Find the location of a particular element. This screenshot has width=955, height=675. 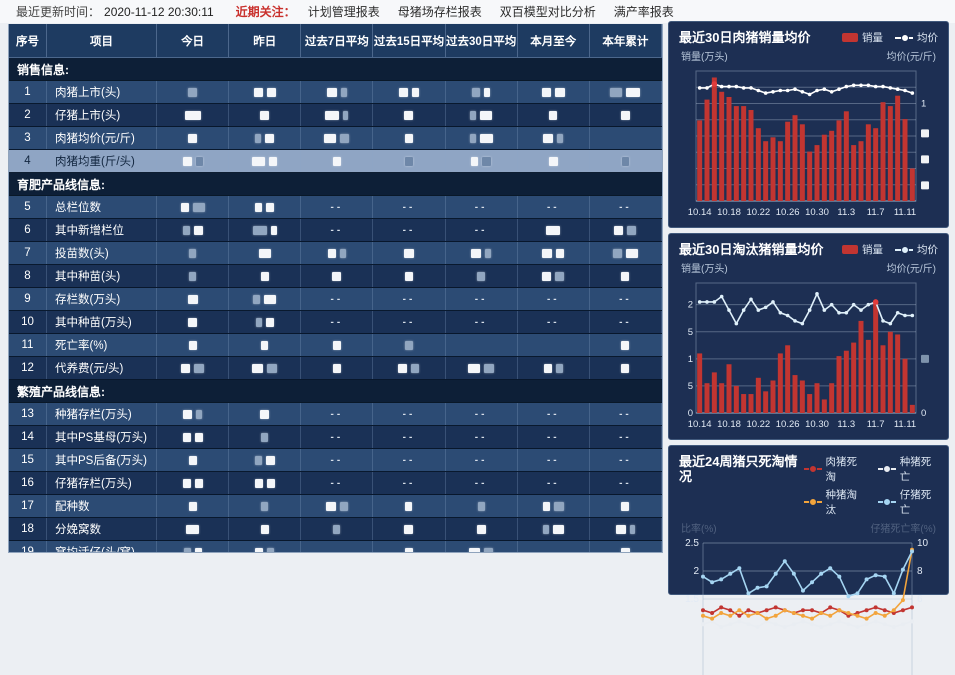

table-row: 19 窝均活仔(头/窝) is located at coordinates (335, 546).